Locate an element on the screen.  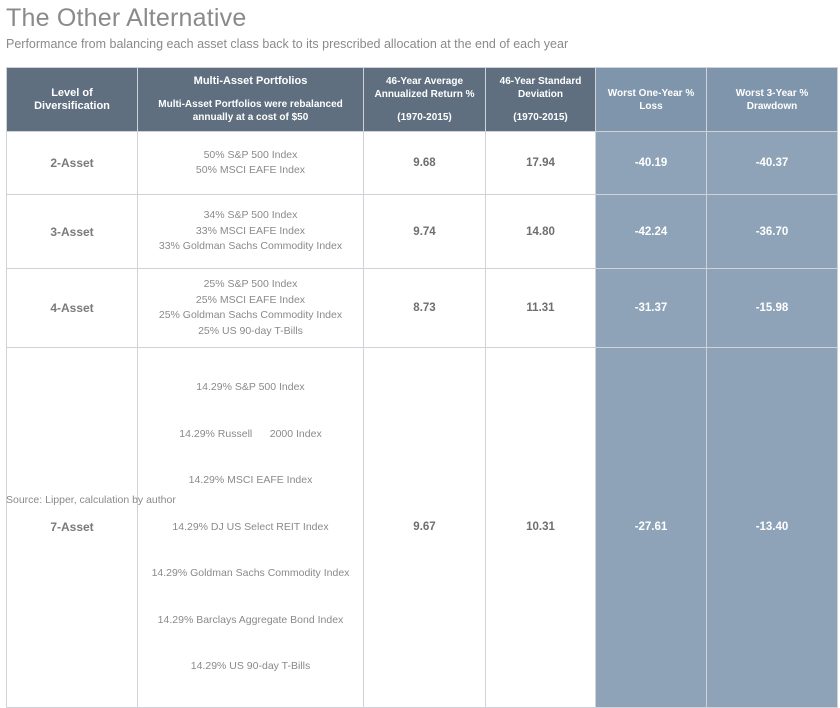
portfolio-line: 14.29% Barclays Aggregate Bond Index is located at coordinates (250, 619).